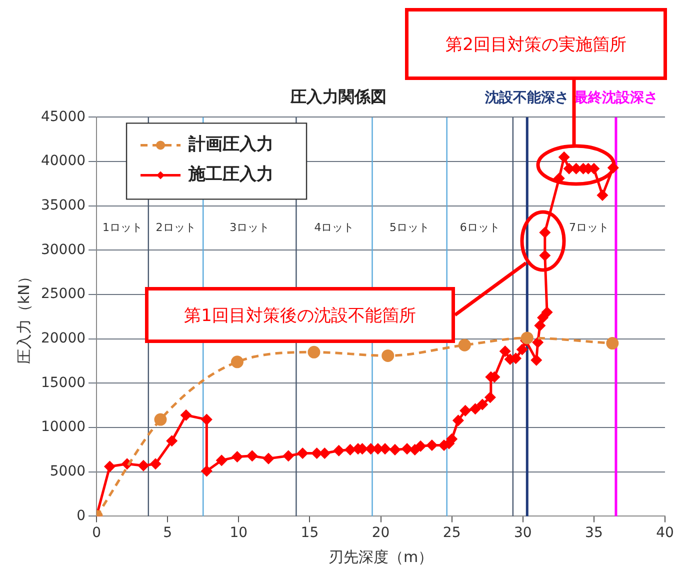 This screenshot has width=693, height=581. What do you see at coordinates (381, 557) in the screenshot?
I see `x-axis-title: 刃先深度（m）` at bounding box center [381, 557].